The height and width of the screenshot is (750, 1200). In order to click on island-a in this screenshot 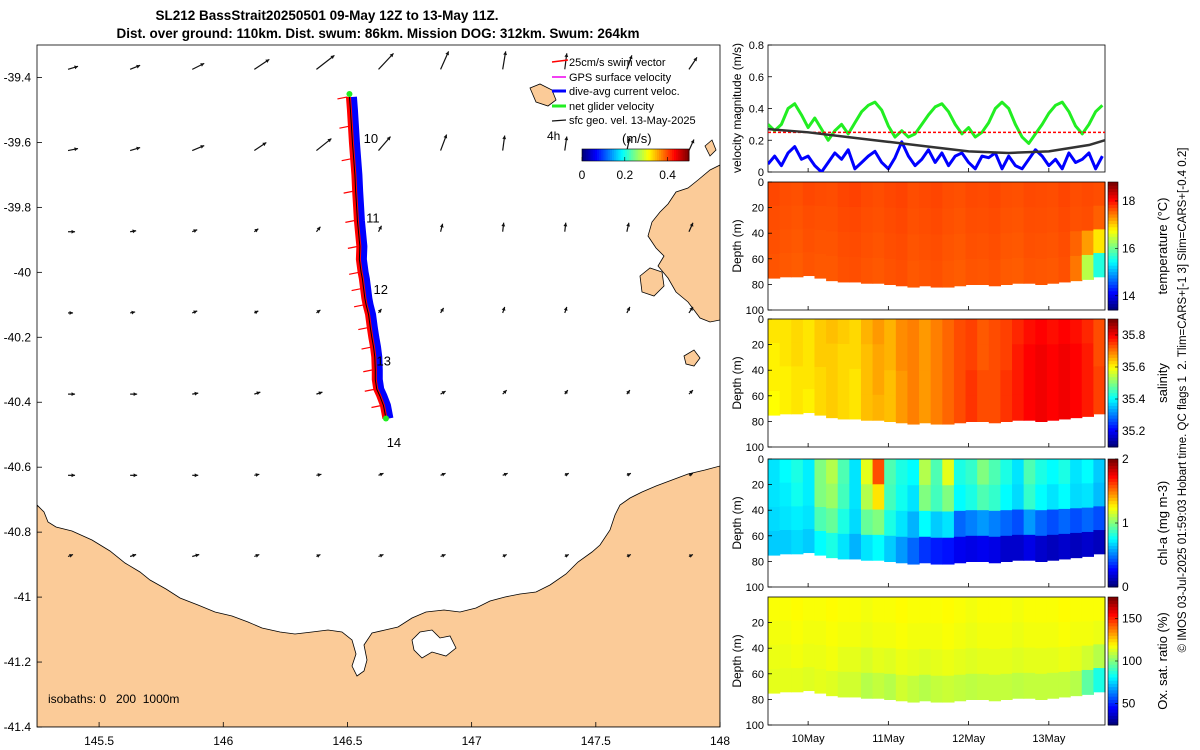, I will do `click(543, 95)`.